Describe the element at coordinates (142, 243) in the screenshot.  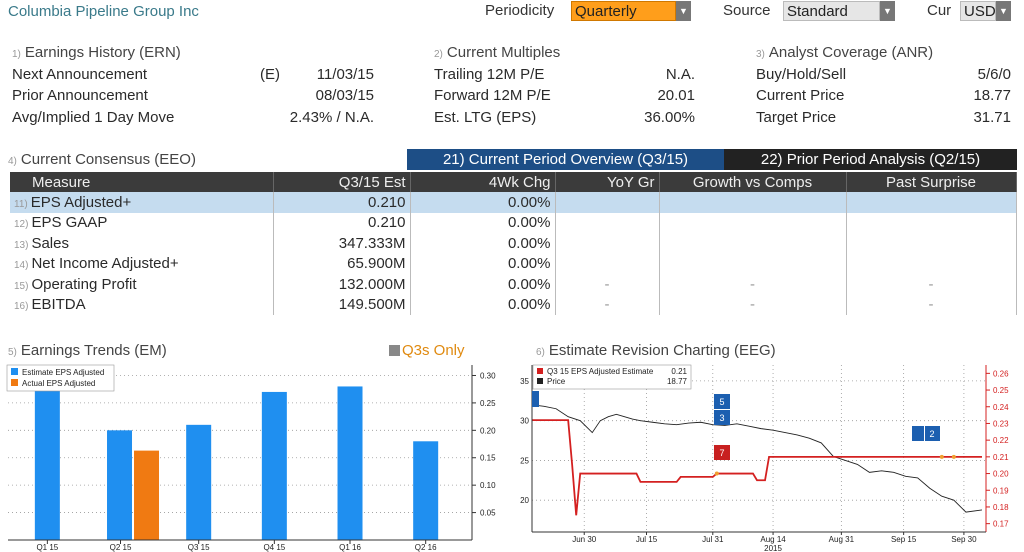
I see `measure-cell: 13) Sales` at that location.